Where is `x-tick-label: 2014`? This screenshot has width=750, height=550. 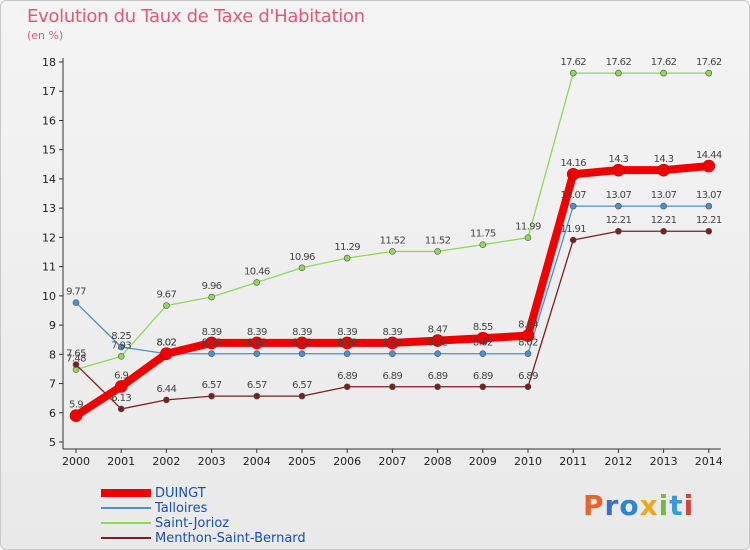
x-tick-label: 2014 is located at coordinates (709, 461).